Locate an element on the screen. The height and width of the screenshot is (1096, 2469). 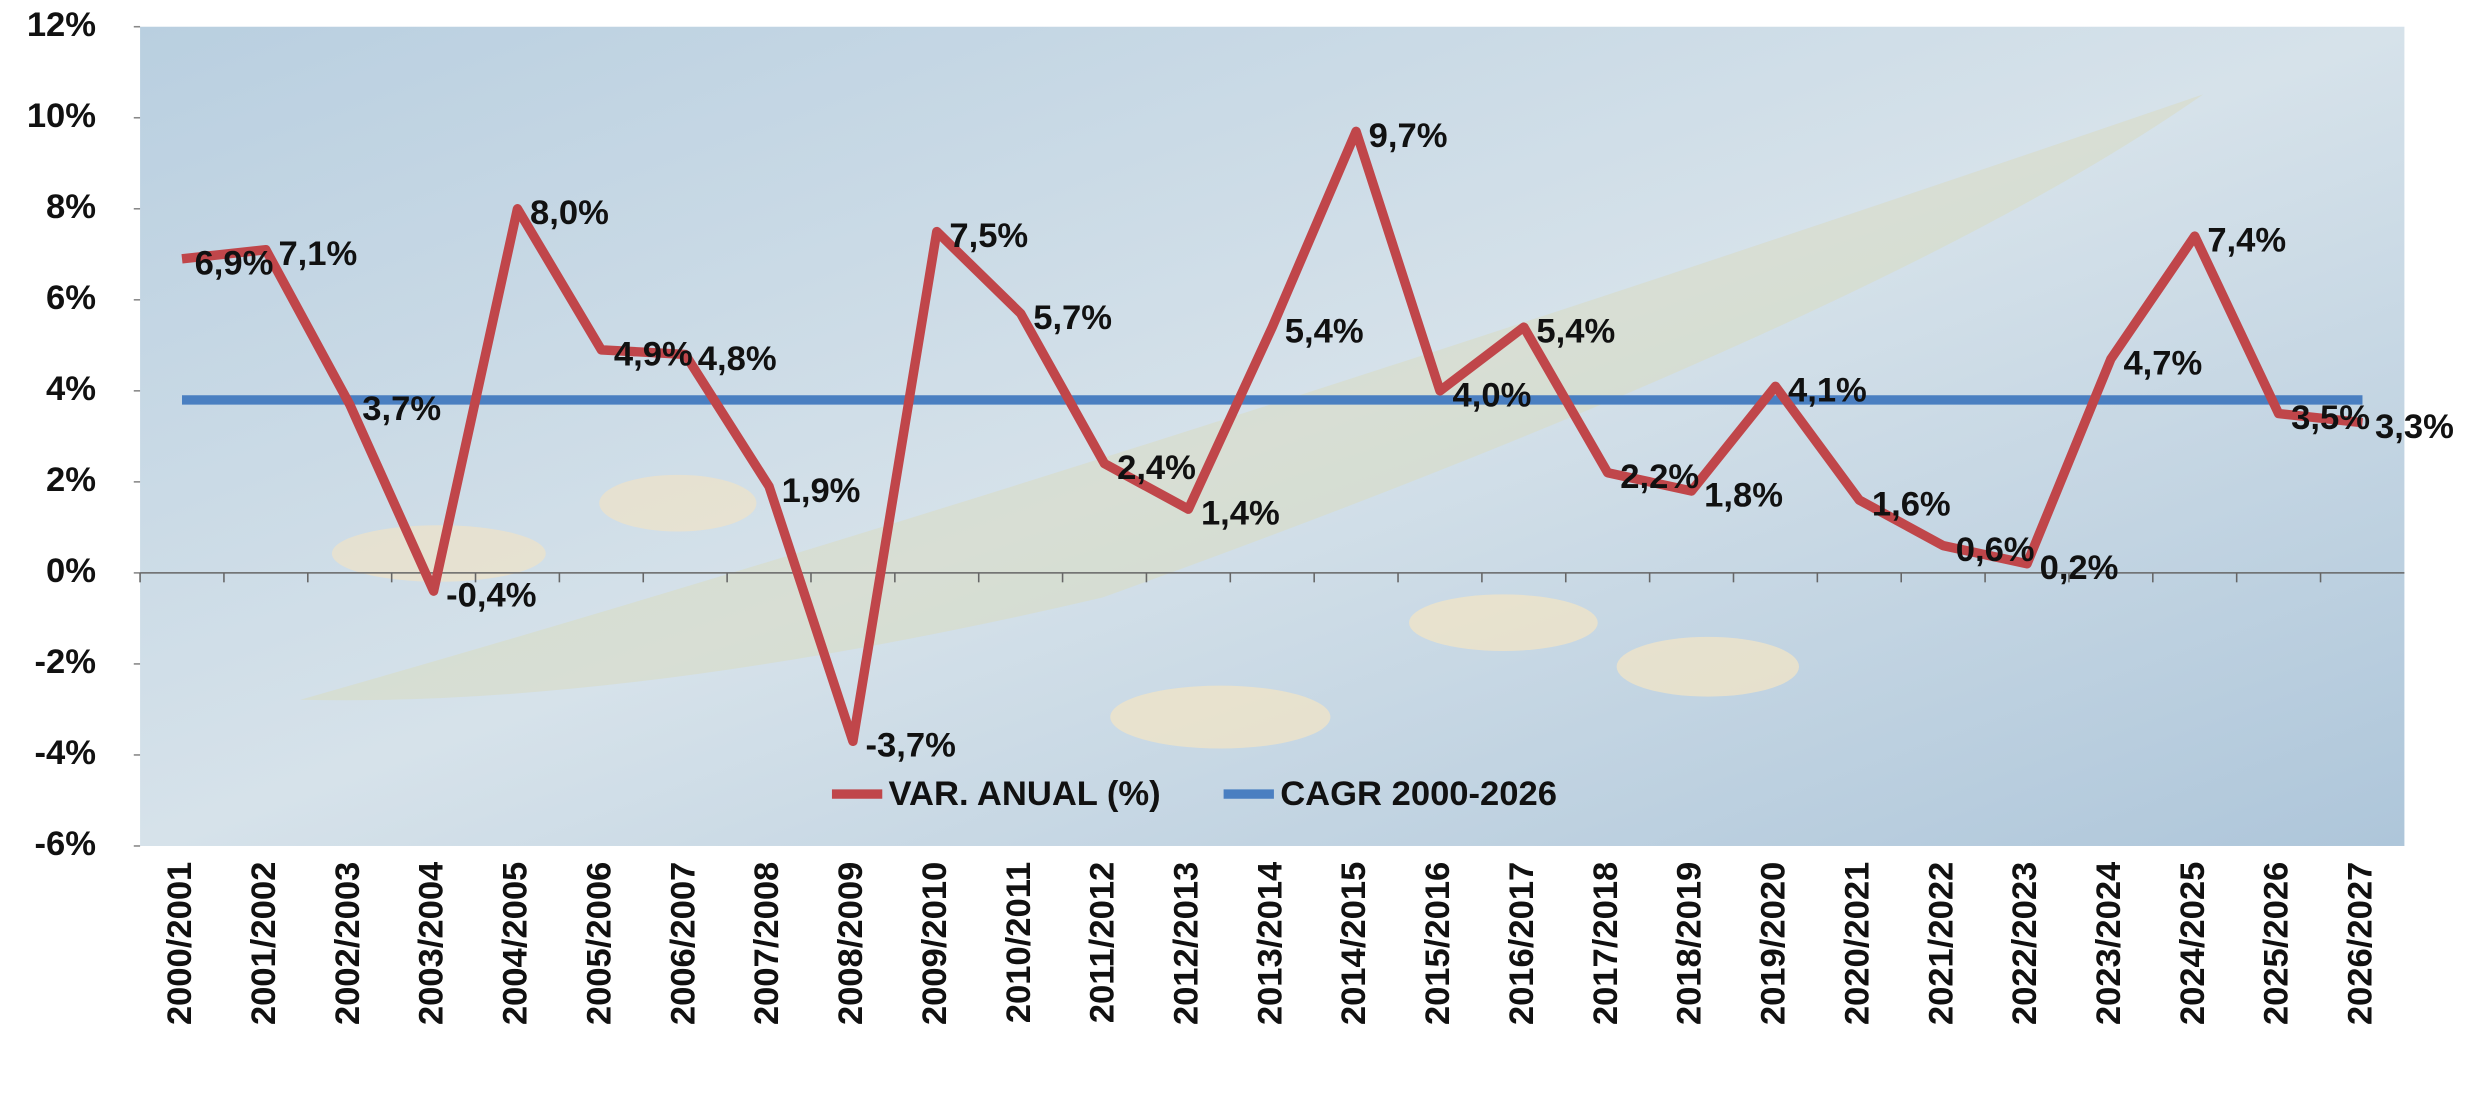
data-label: 4,9% is located at coordinates (653, 354).